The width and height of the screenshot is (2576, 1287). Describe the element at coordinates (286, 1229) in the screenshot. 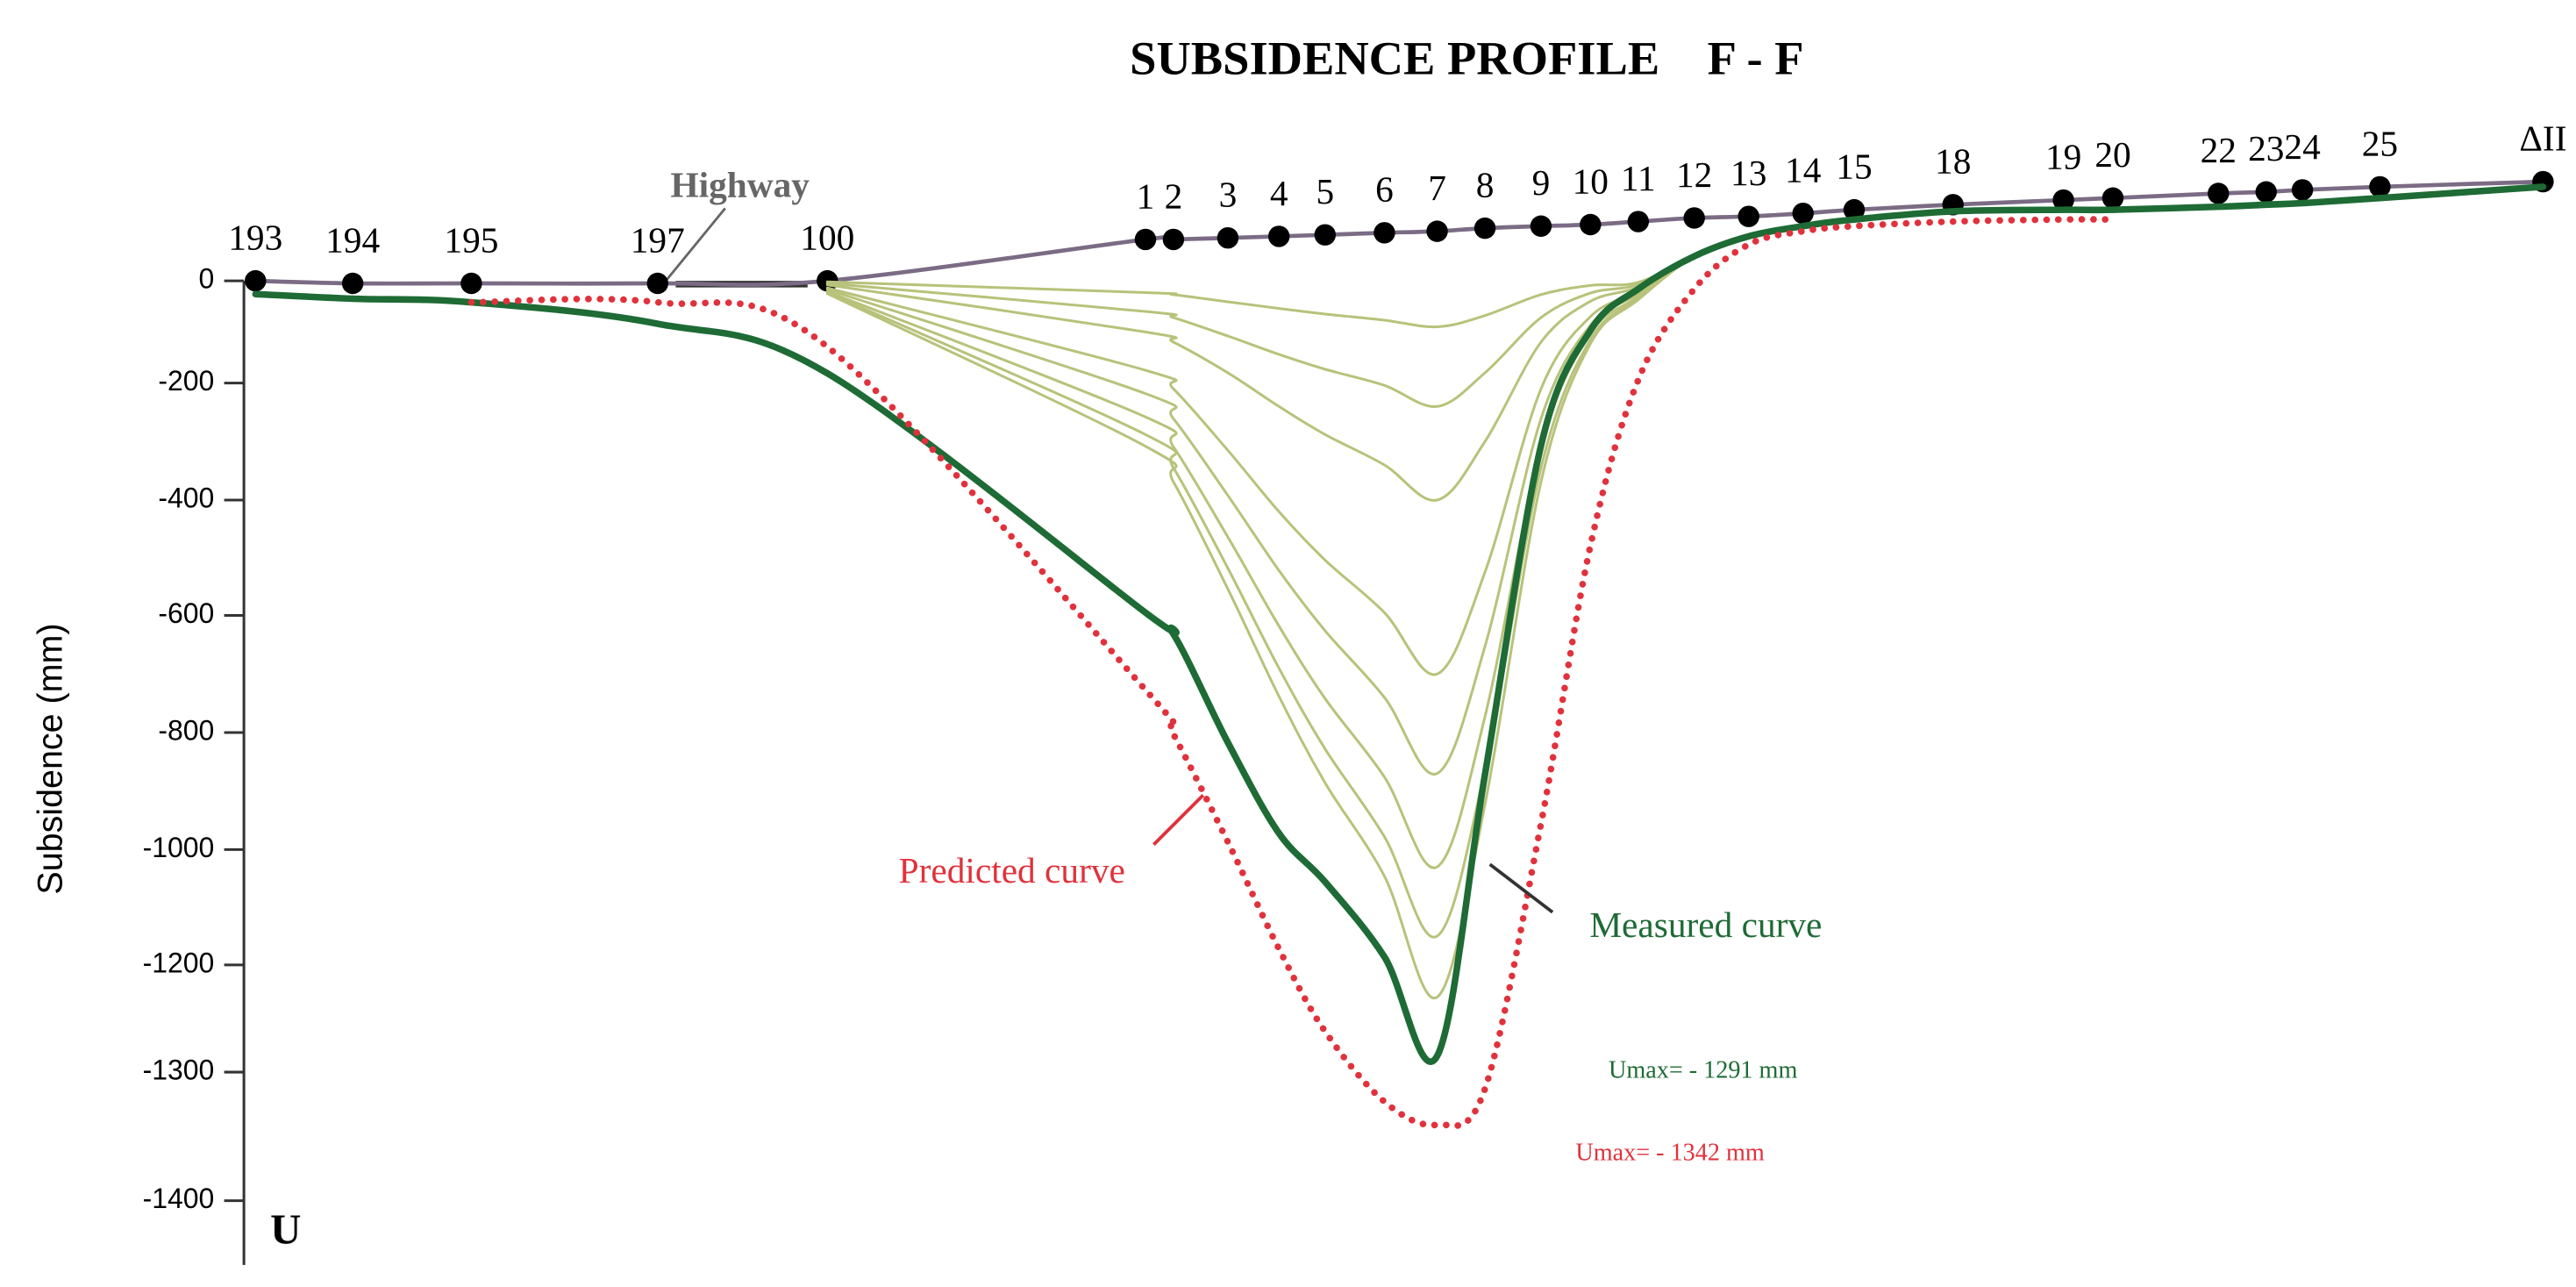

I see `u-label: U` at that location.